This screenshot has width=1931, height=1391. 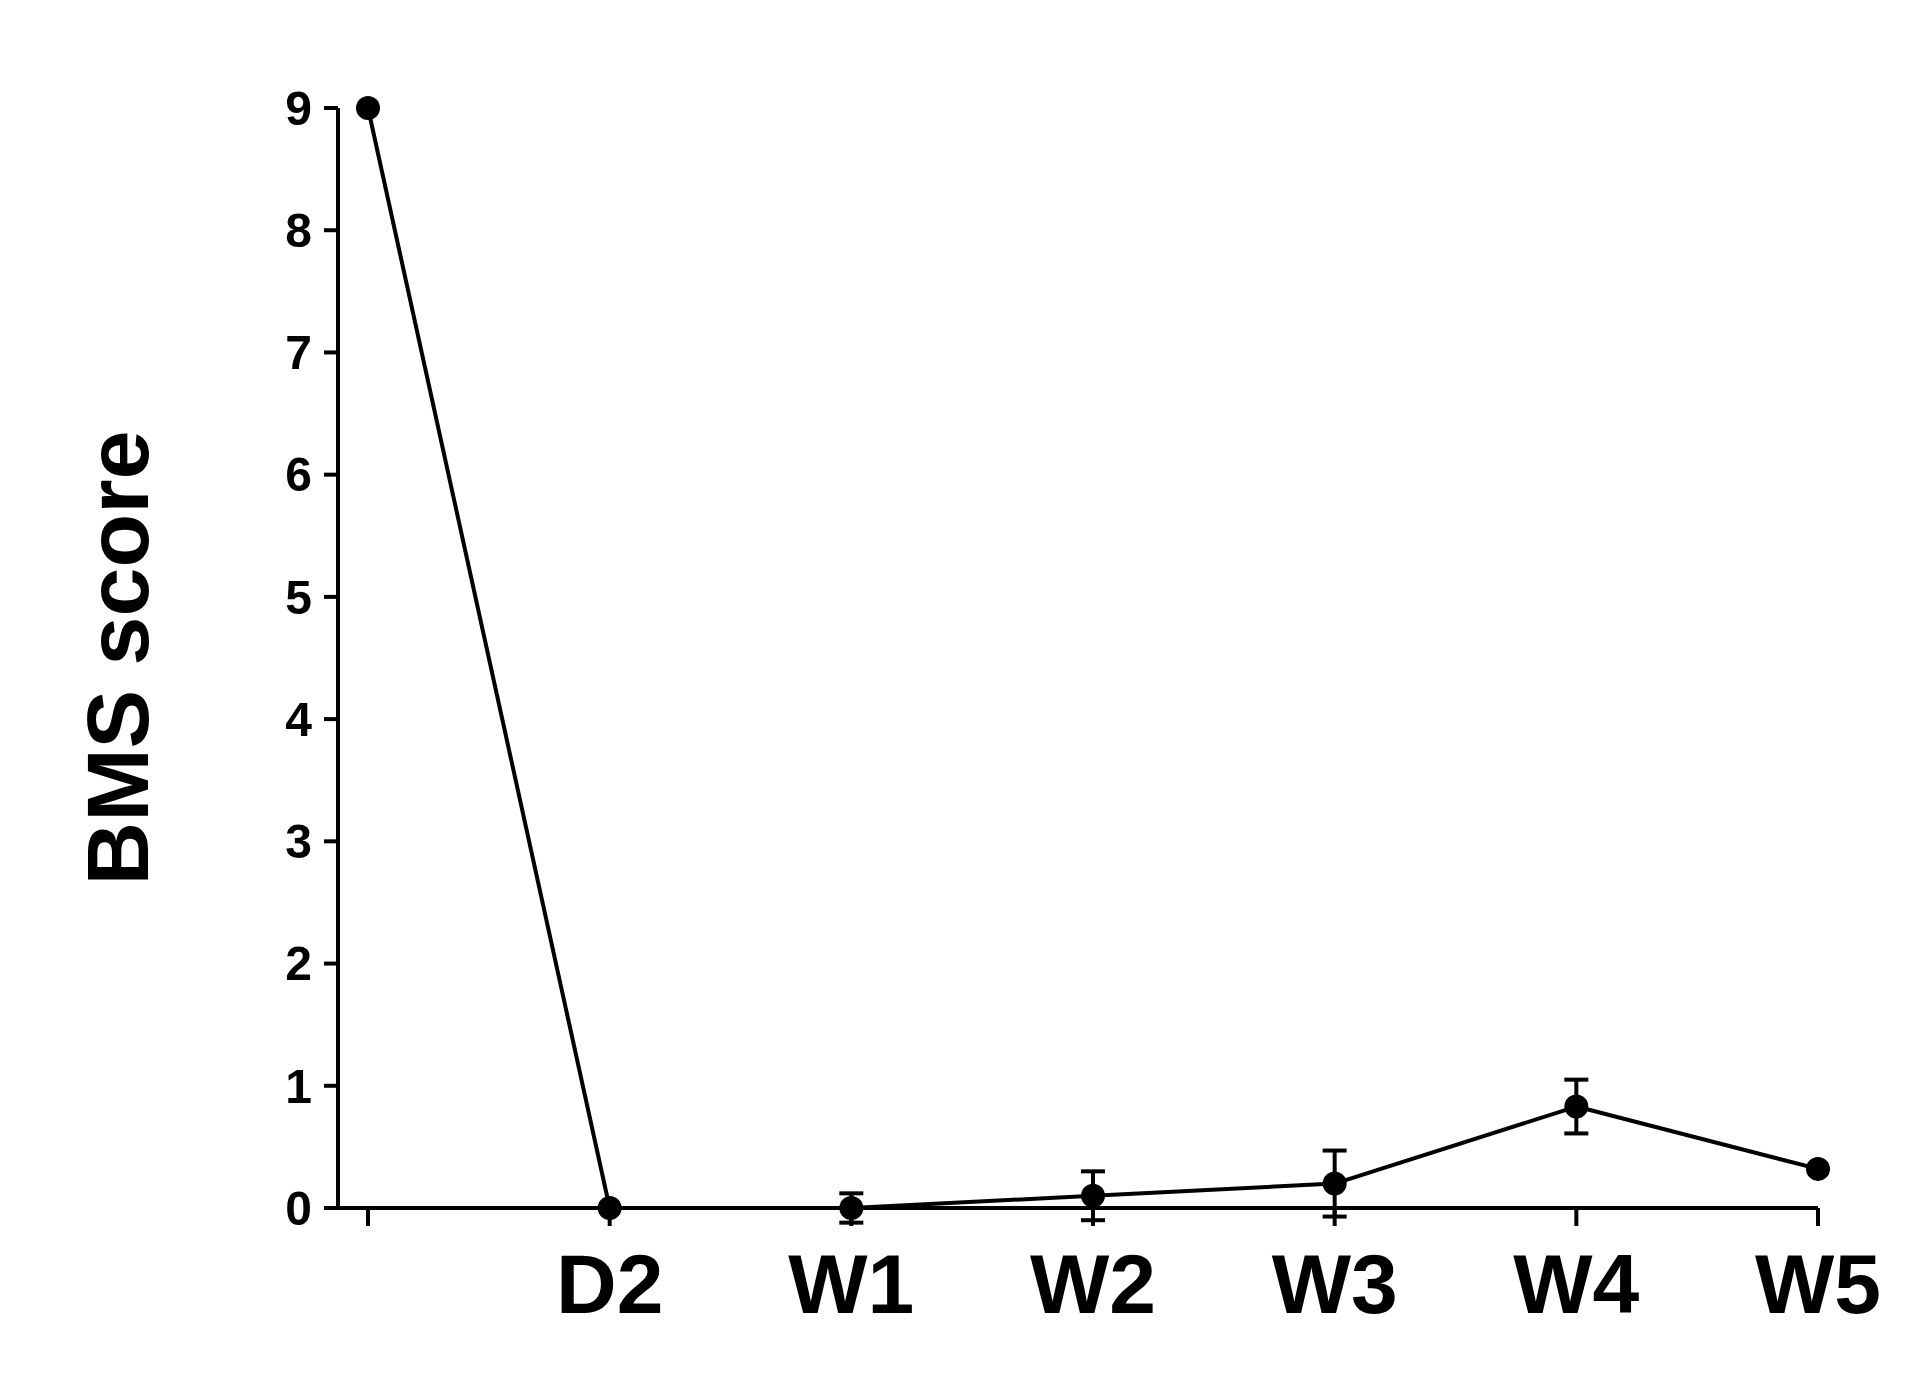 What do you see at coordinates (298, 1086) in the screenshot?
I see `y-tick-label: 1` at bounding box center [298, 1086].